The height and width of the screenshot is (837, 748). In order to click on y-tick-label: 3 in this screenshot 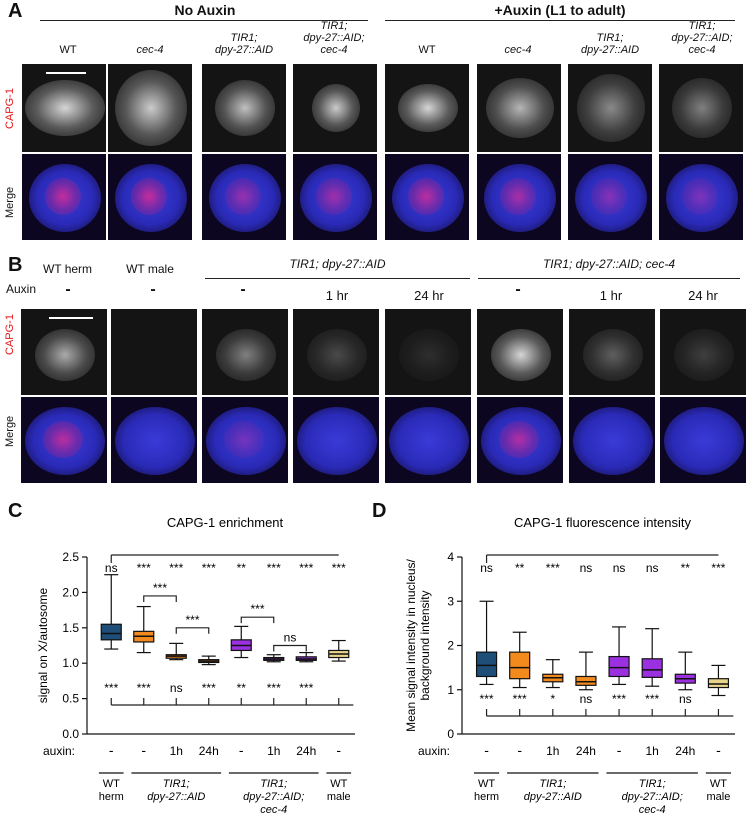, I will do `click(450, 601)`.